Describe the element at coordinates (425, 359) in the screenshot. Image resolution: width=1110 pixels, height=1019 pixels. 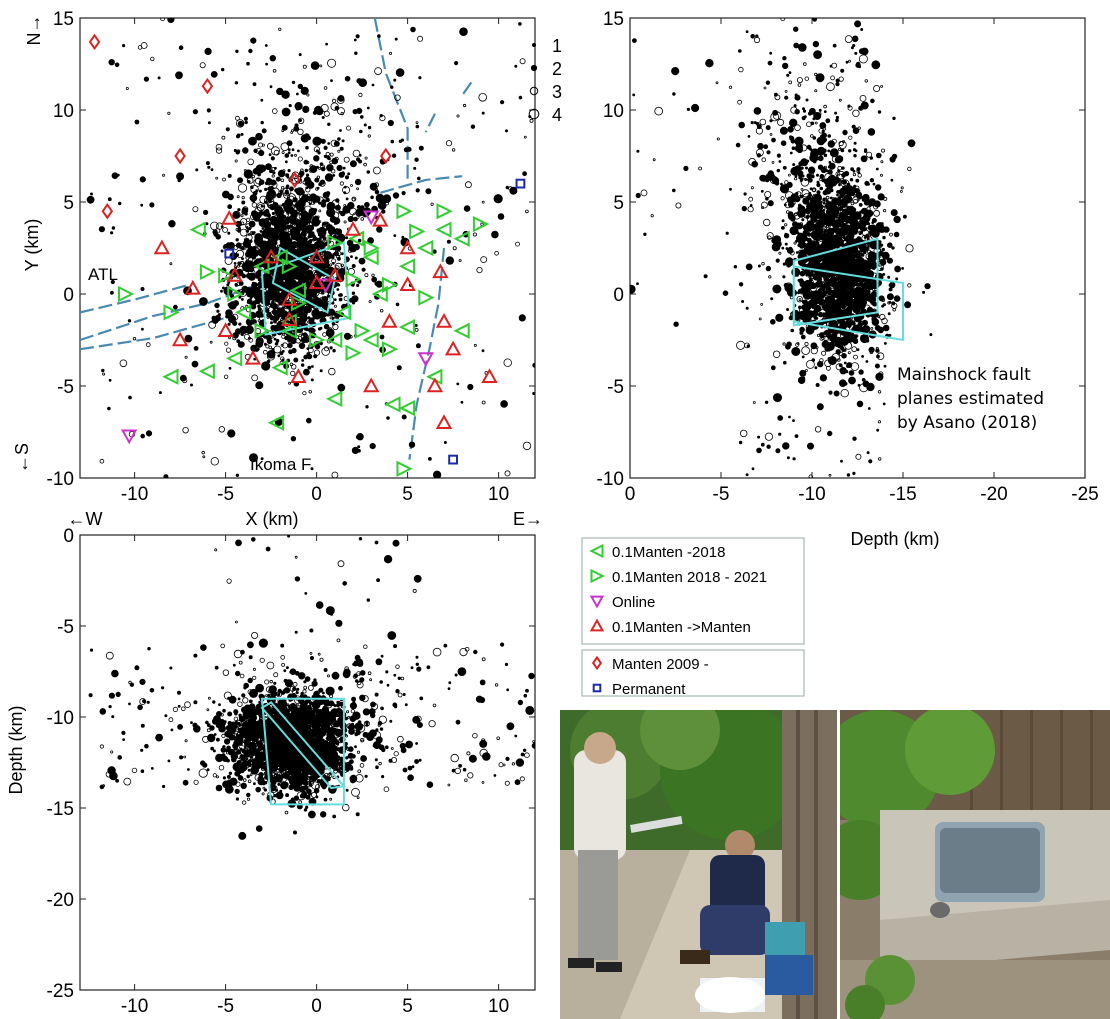
I see `station-online` at that location.